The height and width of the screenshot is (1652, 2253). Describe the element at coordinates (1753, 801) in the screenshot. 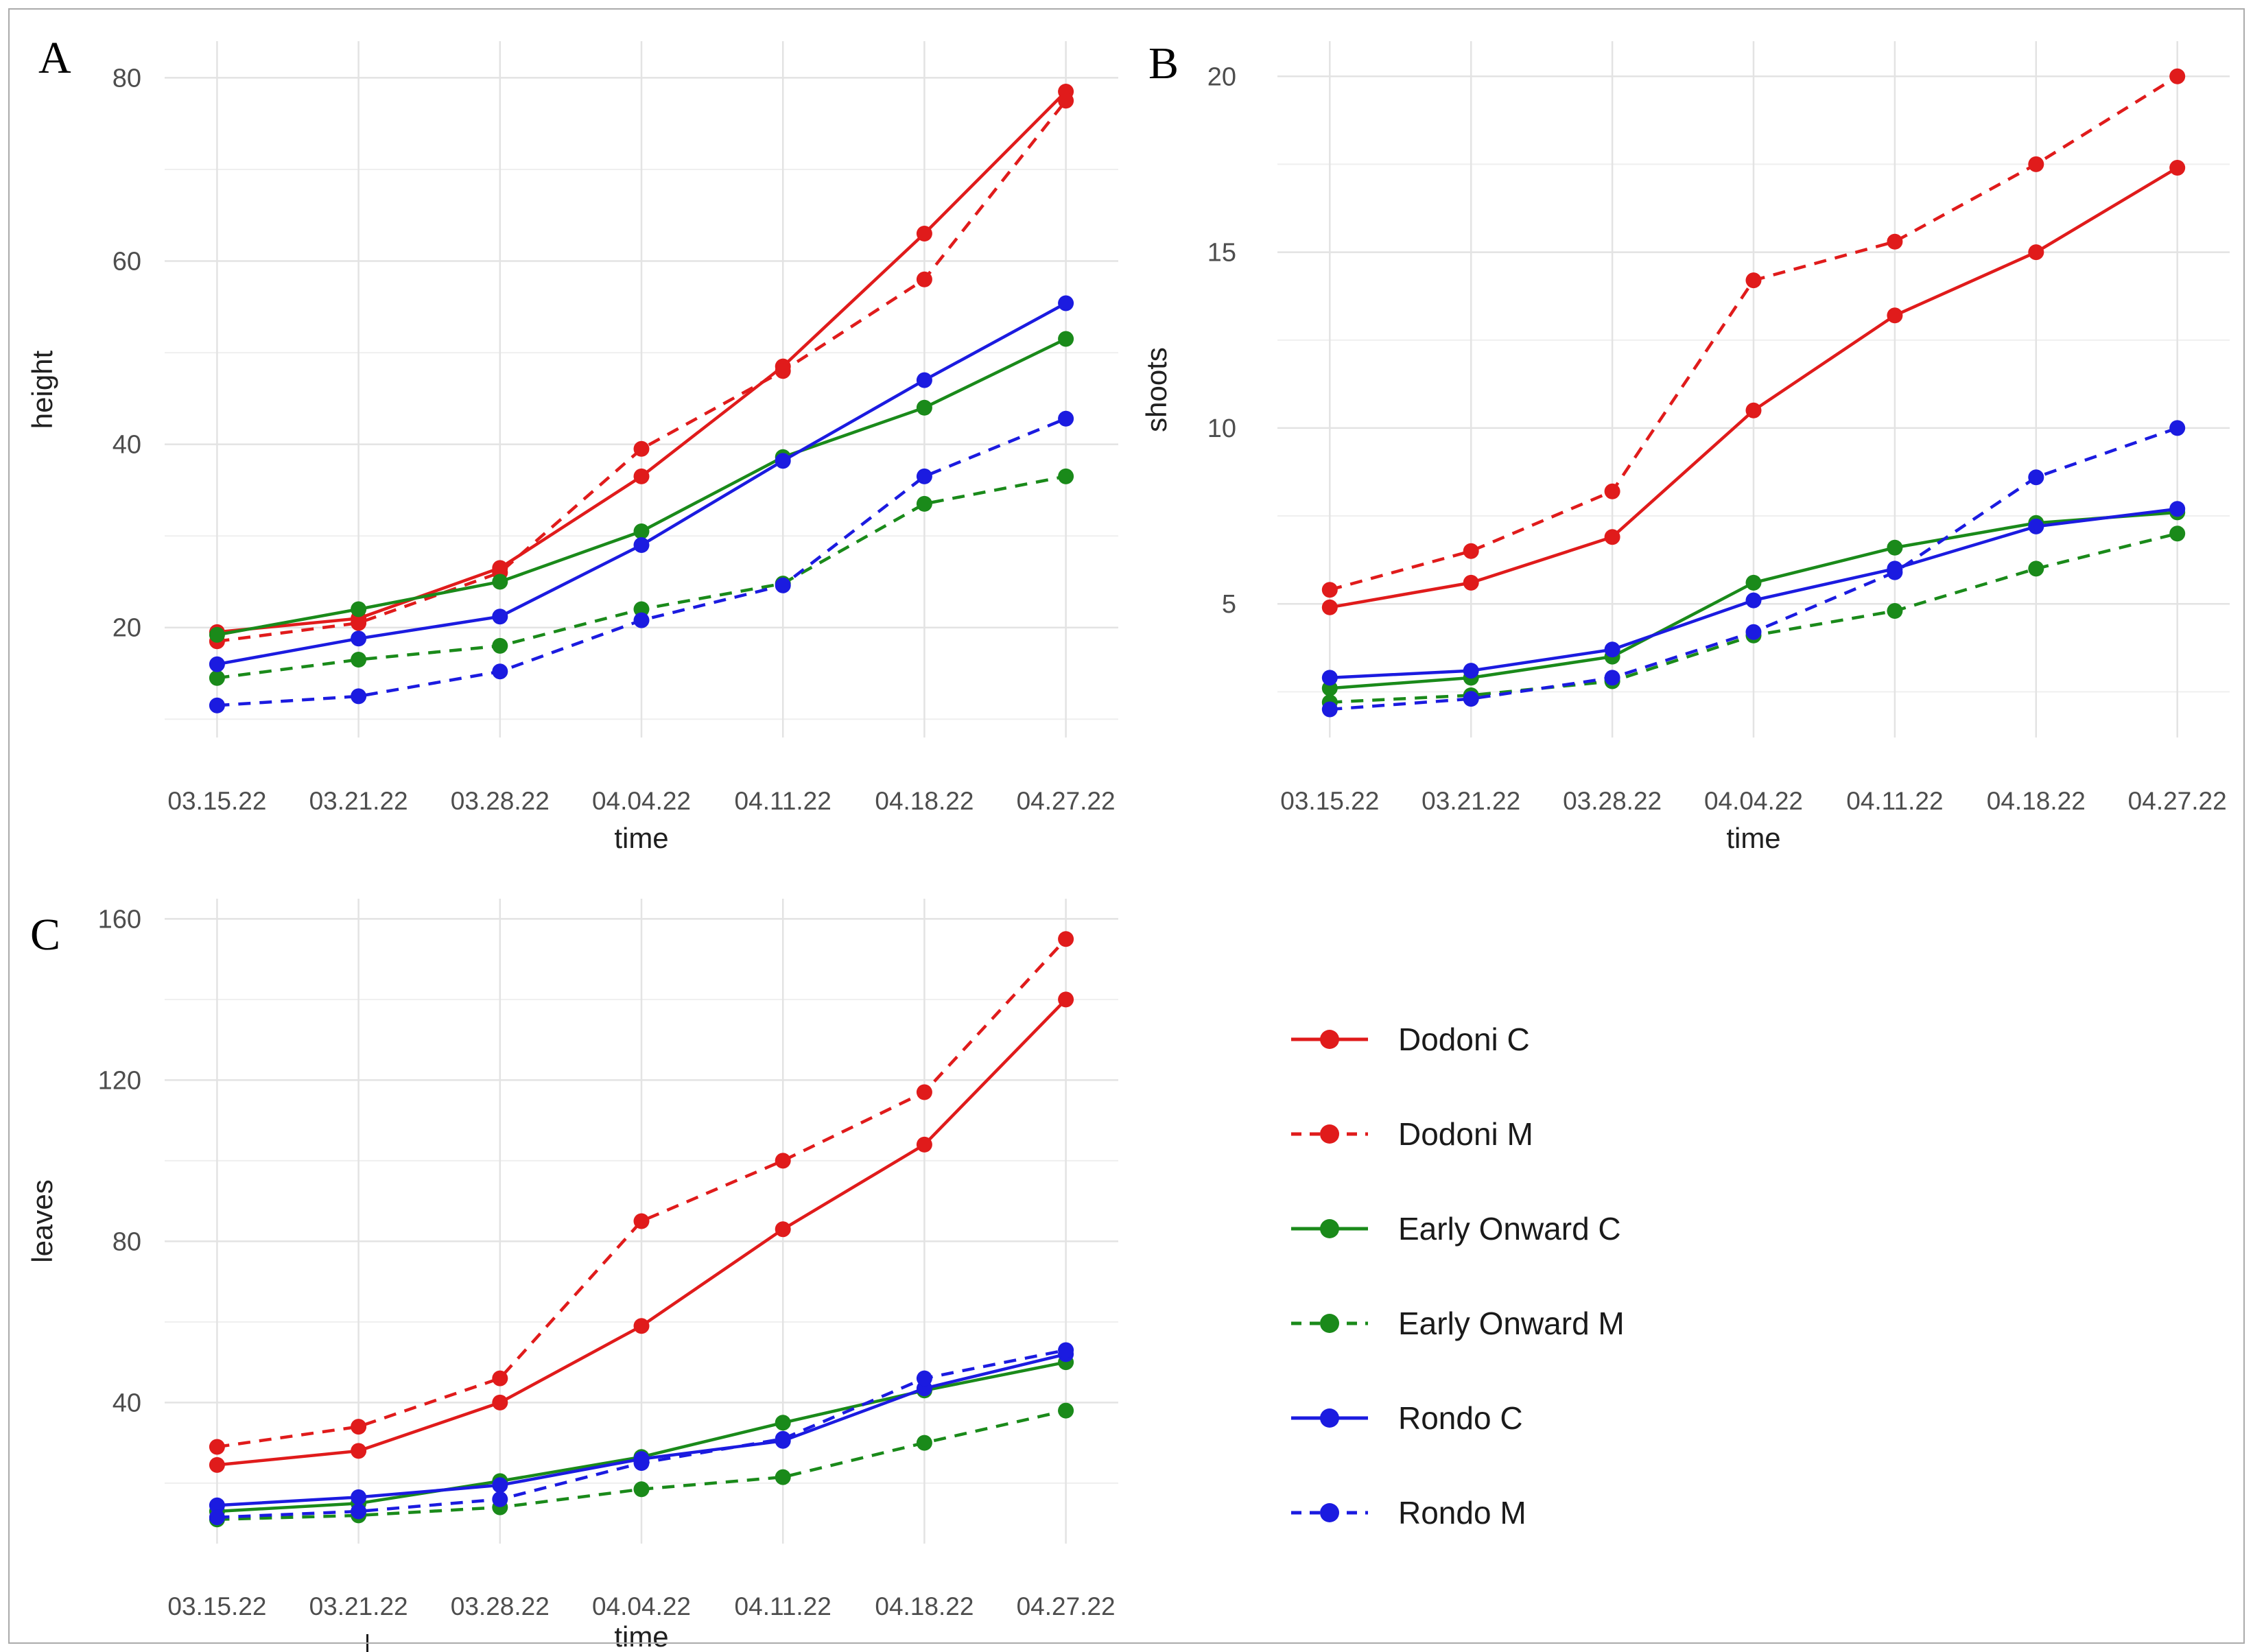

I see `panel-b-x-tick-label: 04.04.22` at that location.